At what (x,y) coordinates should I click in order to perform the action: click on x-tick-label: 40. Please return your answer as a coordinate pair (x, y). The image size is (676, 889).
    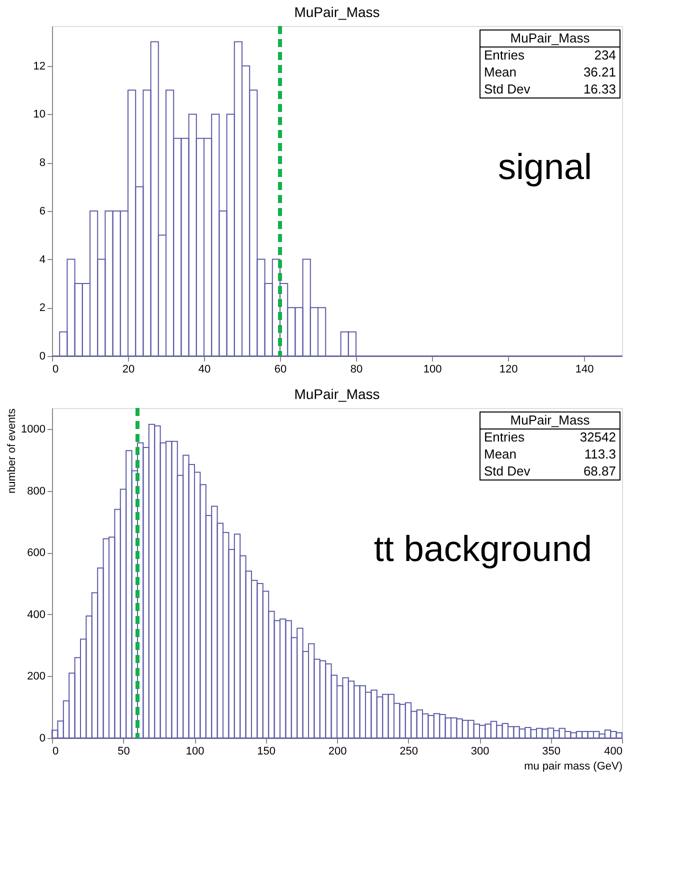
    Looking at the image, I should click on (204, 370).